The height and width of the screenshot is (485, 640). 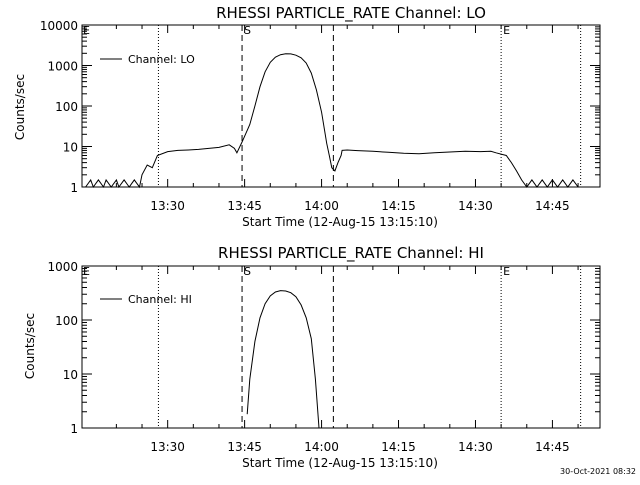 I want to click on chart-title: RHESSI PARTICLE_RATE Channel: LO, so click(x=351, y=13).